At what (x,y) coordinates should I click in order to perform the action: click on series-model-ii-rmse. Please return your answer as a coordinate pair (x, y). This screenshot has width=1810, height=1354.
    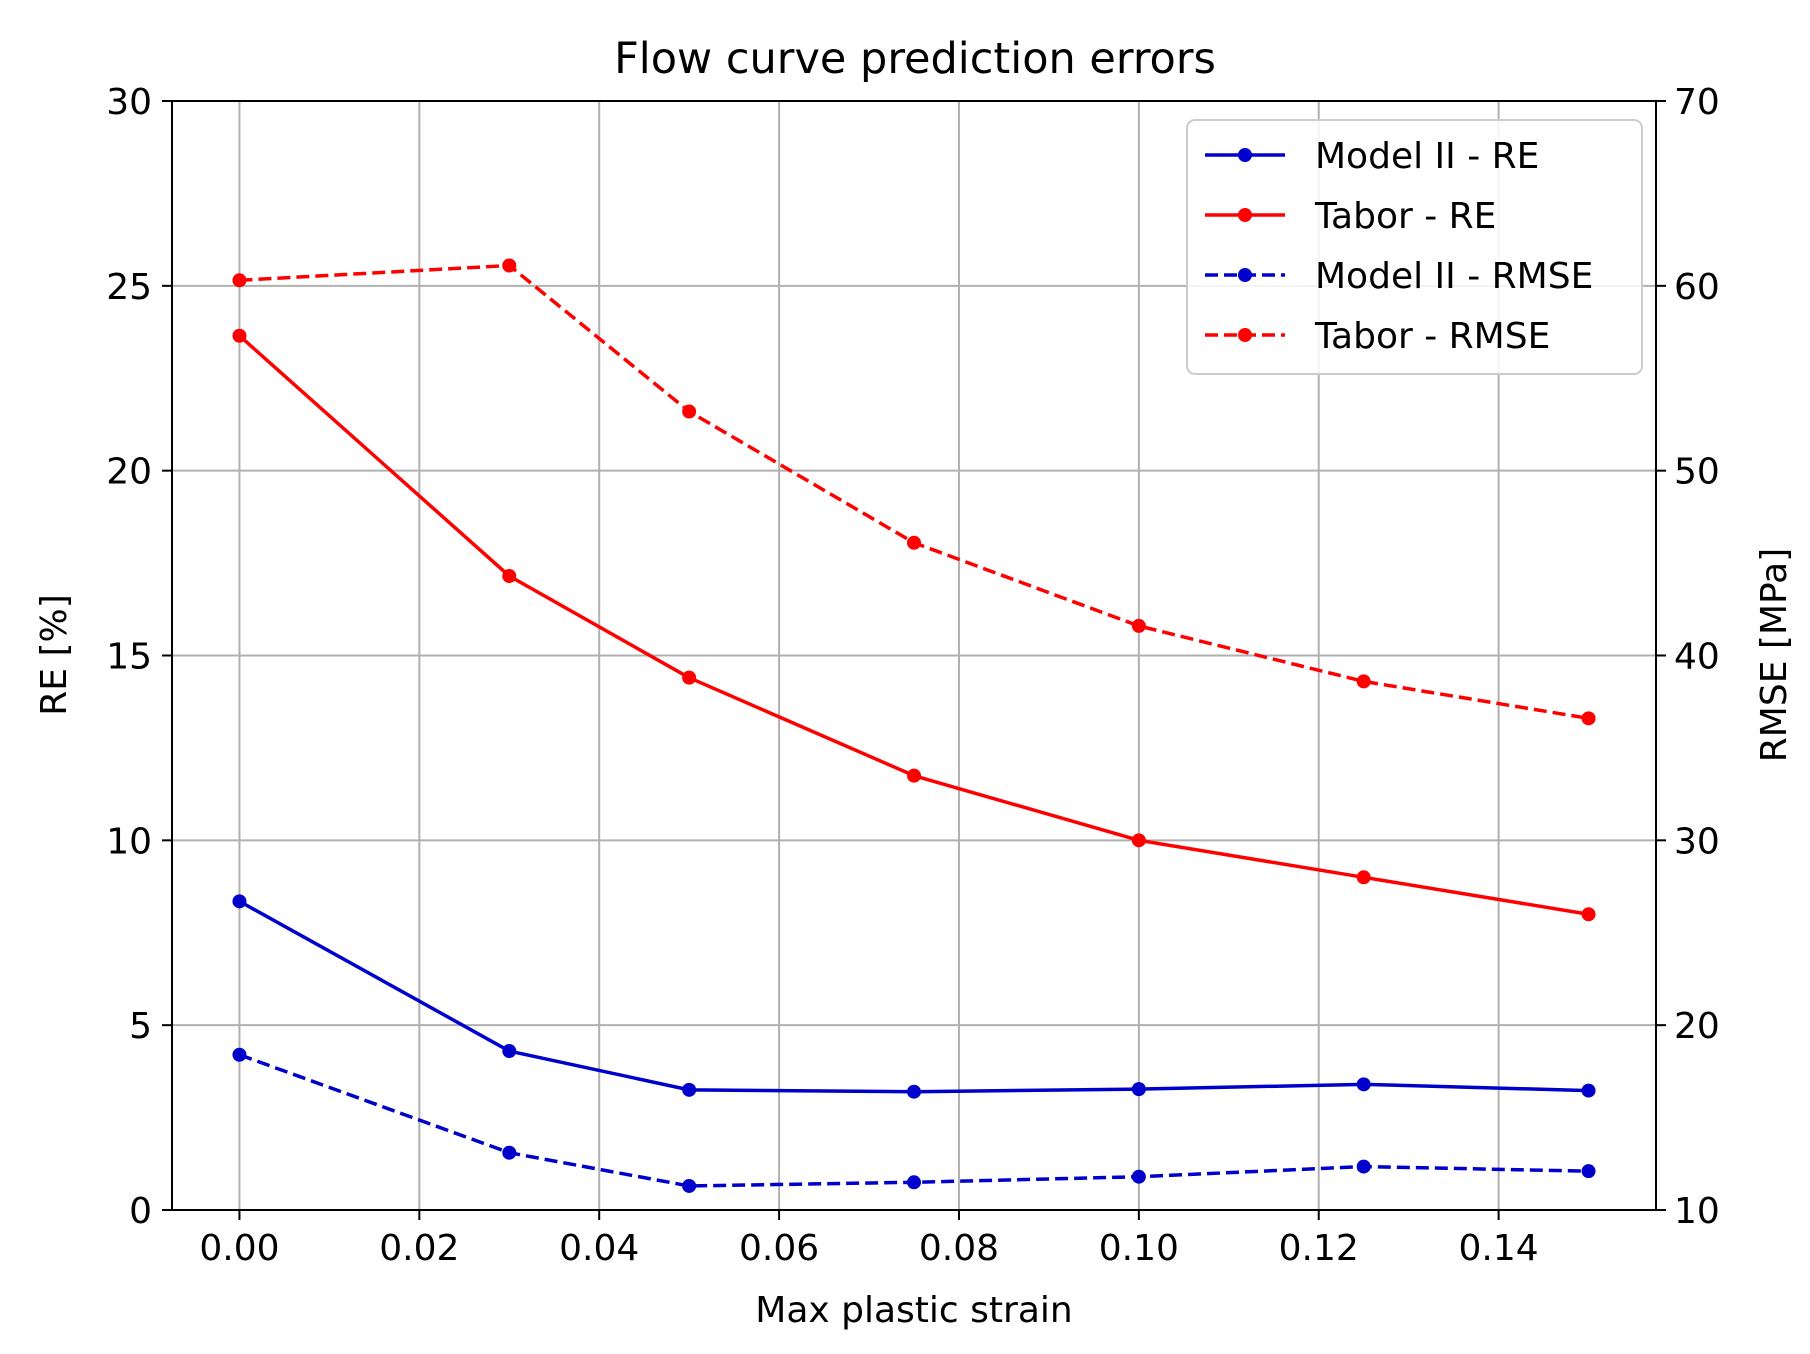
    Looking at the image, I should click on (914, 1120).